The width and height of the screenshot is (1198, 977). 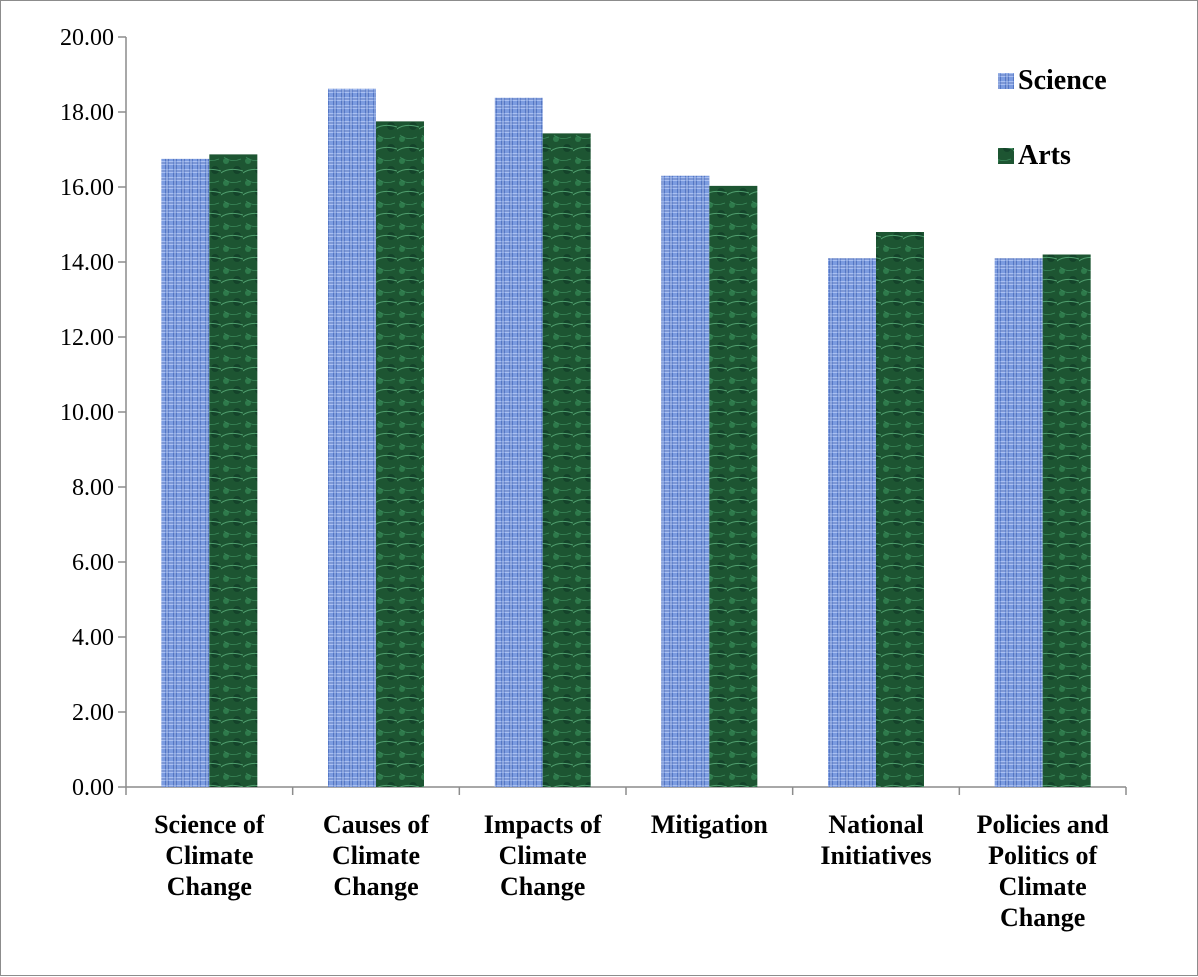 I want to click on legend-label-arts: Arts, so click(x=1044, y=155).